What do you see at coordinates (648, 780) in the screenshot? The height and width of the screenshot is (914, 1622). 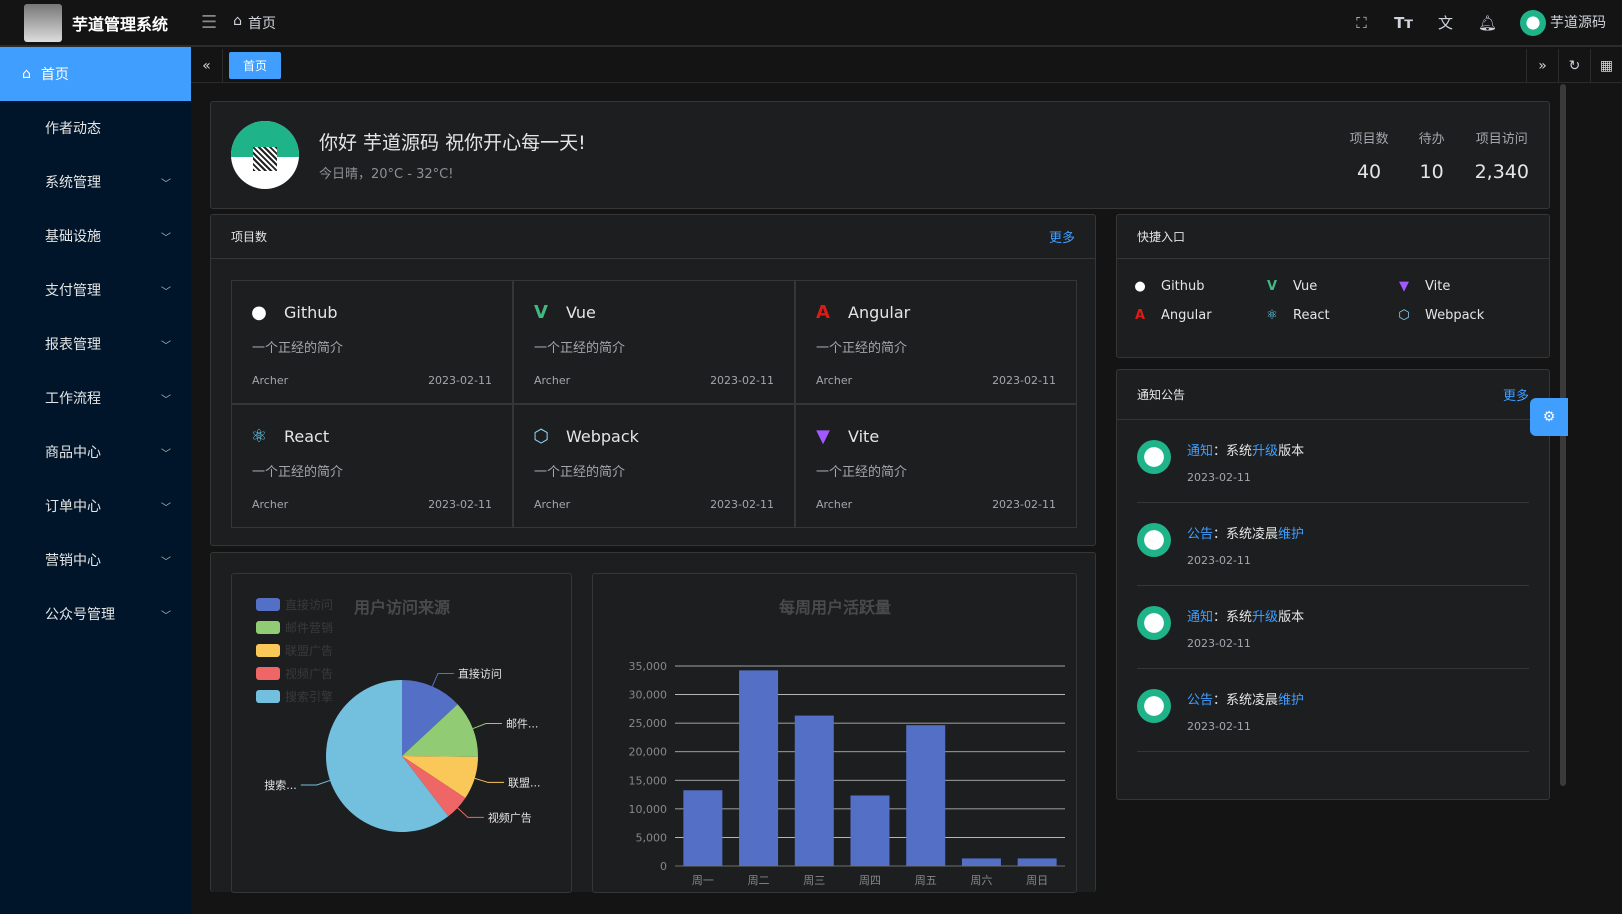 I see `y-tick-label: 15,000` at bounding box center [648, 780].